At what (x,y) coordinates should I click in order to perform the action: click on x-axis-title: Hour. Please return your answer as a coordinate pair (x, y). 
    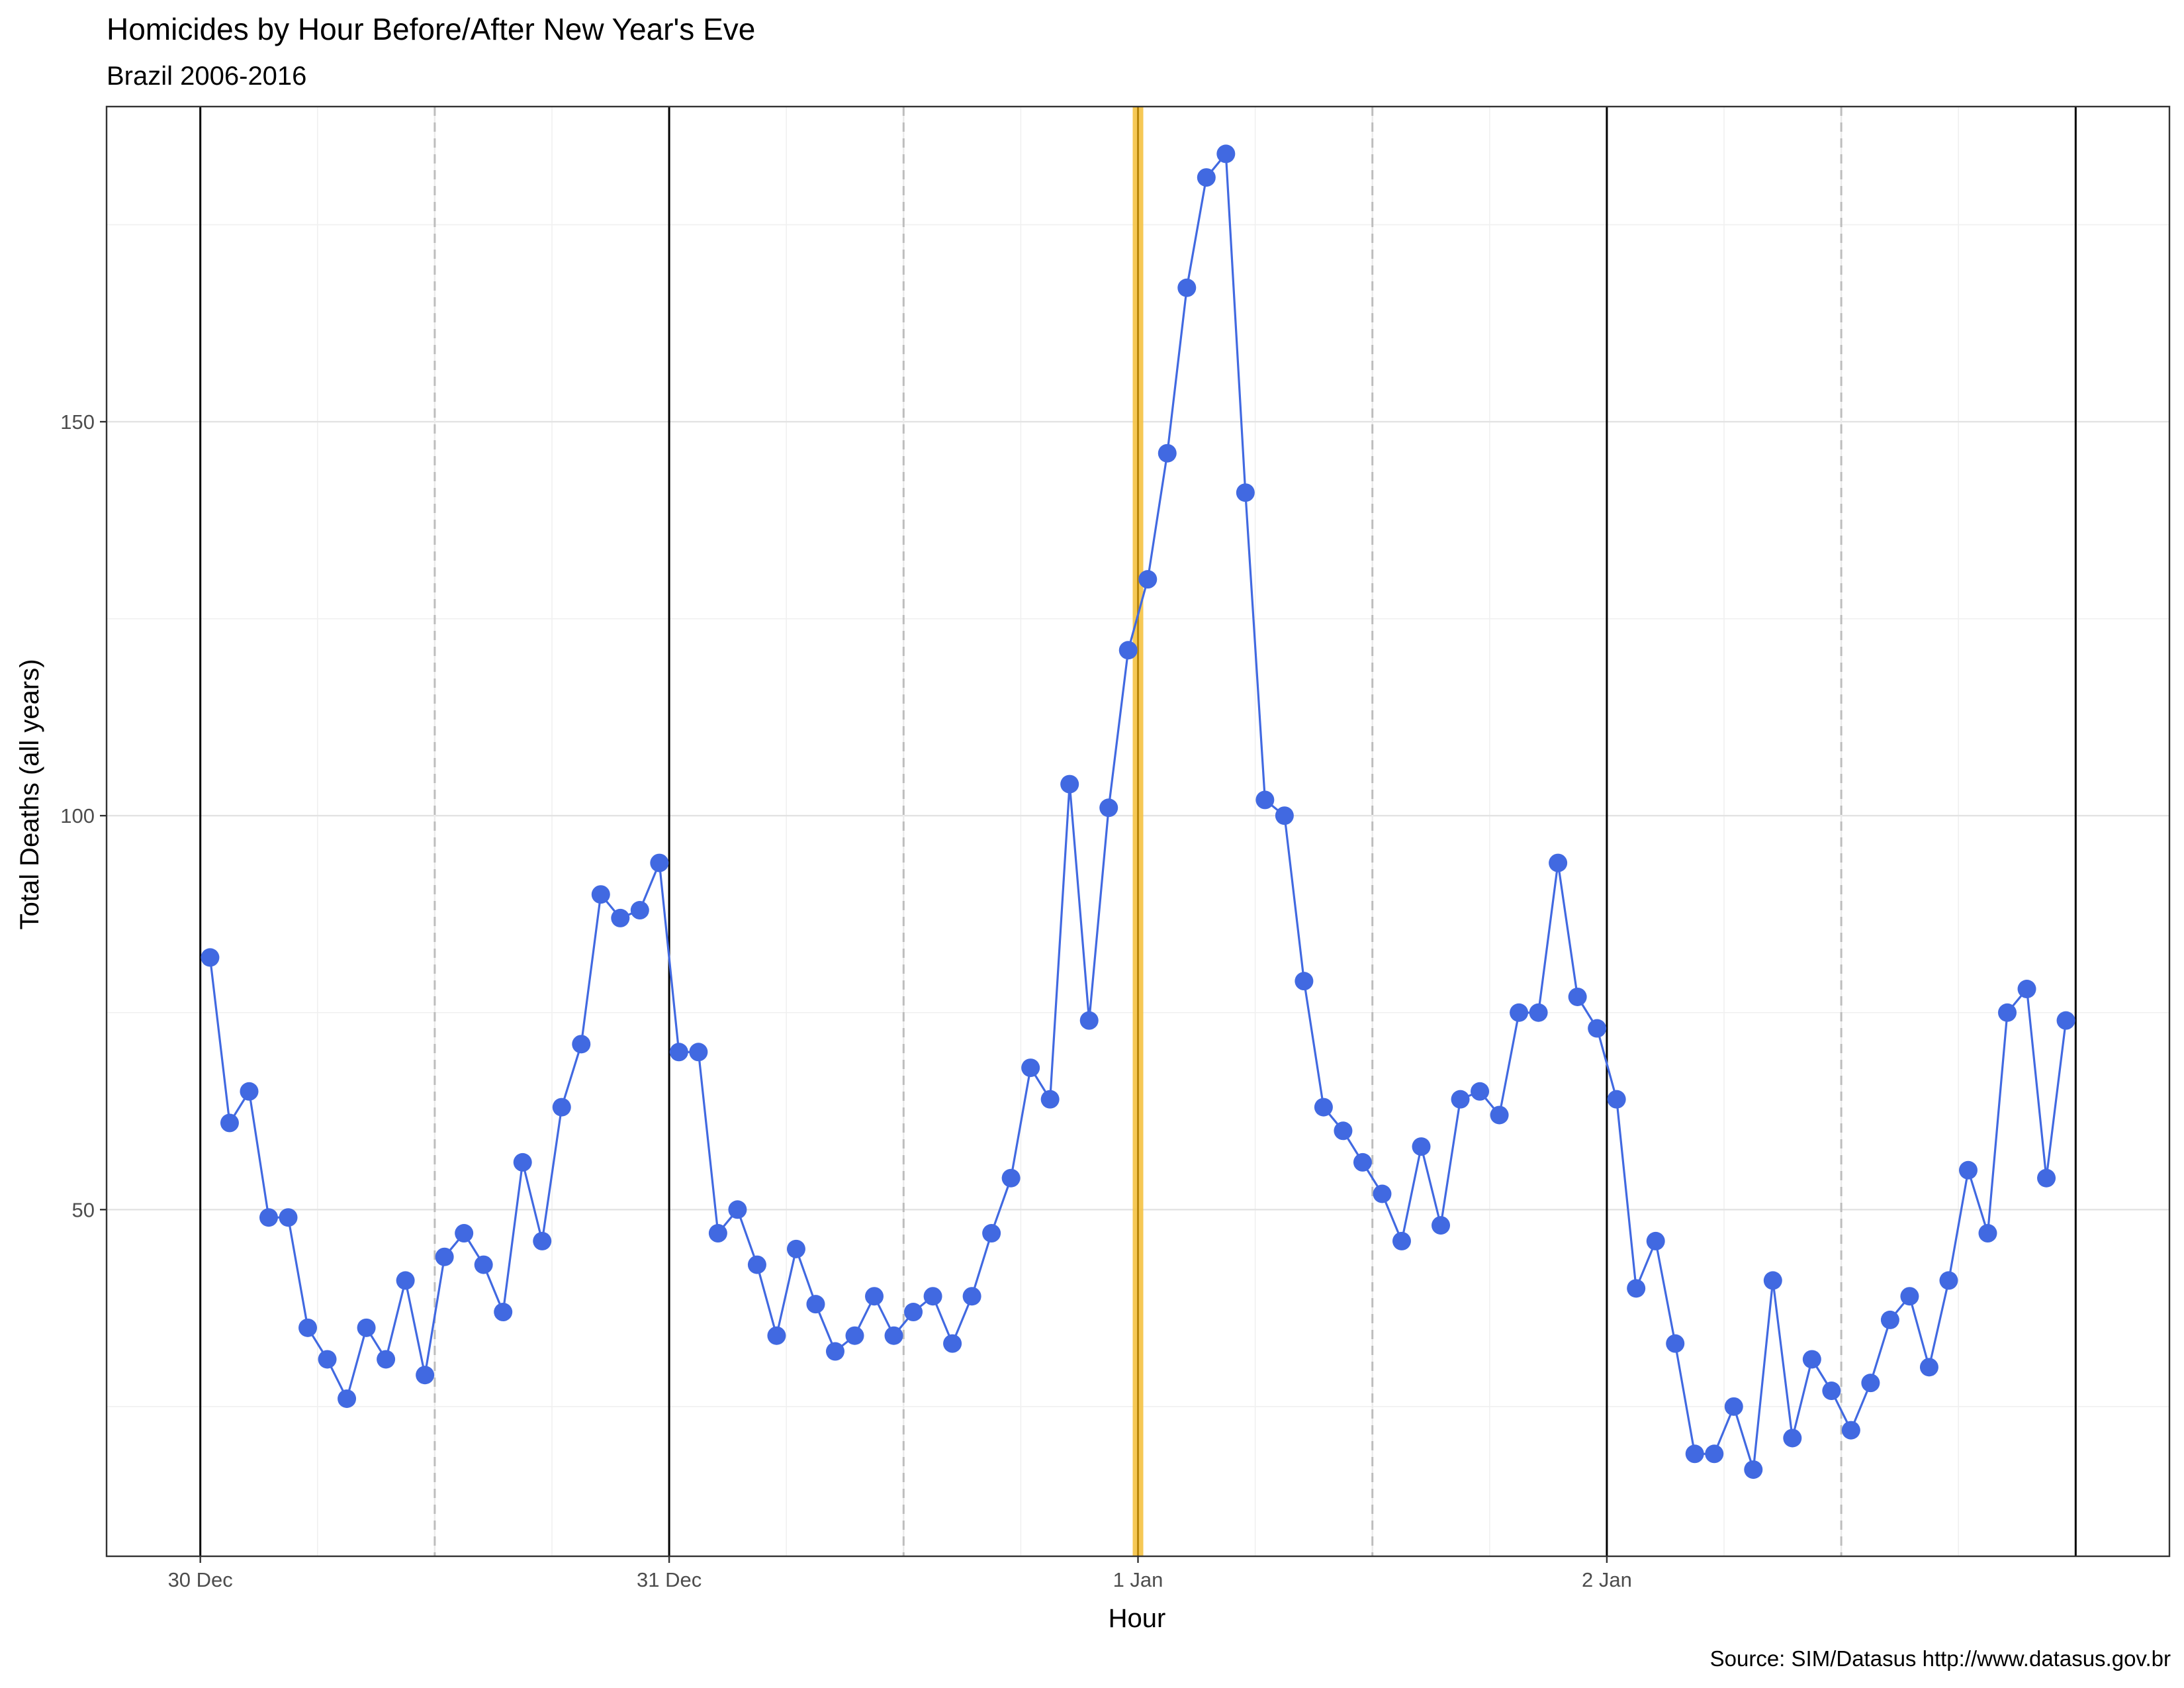
    Looking at the image, I should click on (1137, 1618).